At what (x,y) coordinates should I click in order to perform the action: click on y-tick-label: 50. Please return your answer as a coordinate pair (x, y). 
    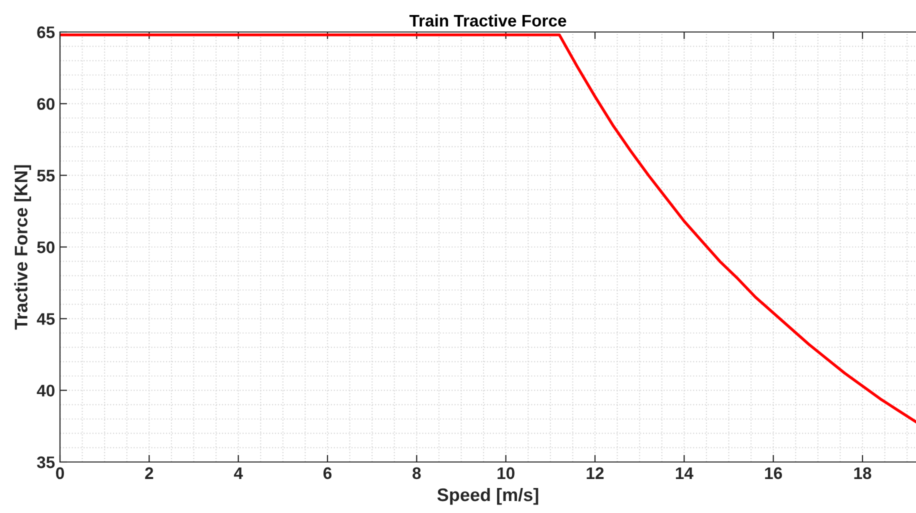
    Looking at the image, I should click on (45, 247).